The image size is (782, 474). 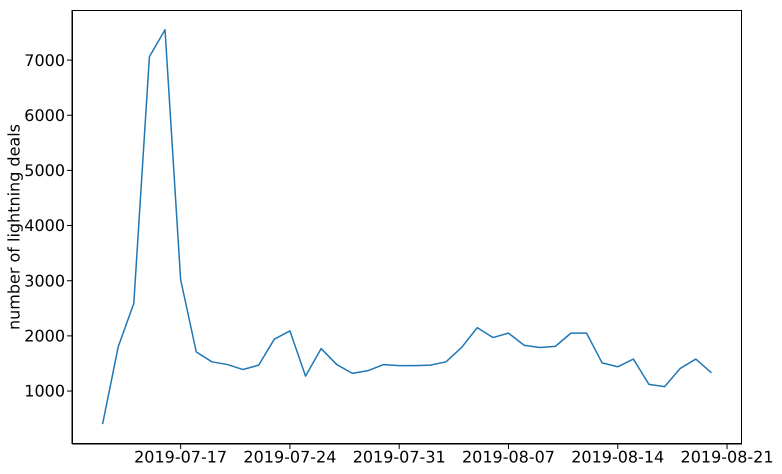 What do you see at coordinates (508, 456) in the screenshot?
I see `x-tick-label: 2019-08-07` at bounding box center [508, 456].